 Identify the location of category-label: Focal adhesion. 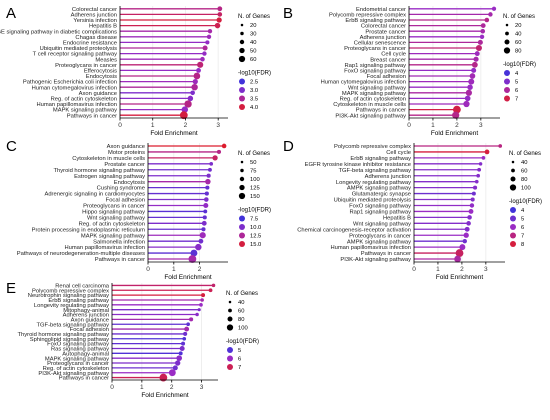
(125, 201).